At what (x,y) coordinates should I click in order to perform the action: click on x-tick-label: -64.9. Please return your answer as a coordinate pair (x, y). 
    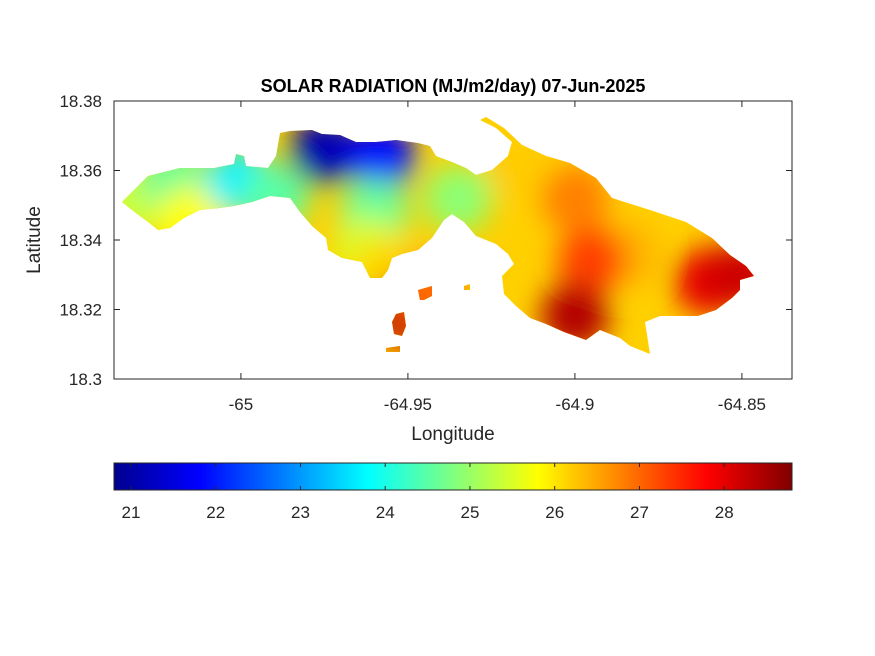
    Looking at the image, I should click on (575, 404).